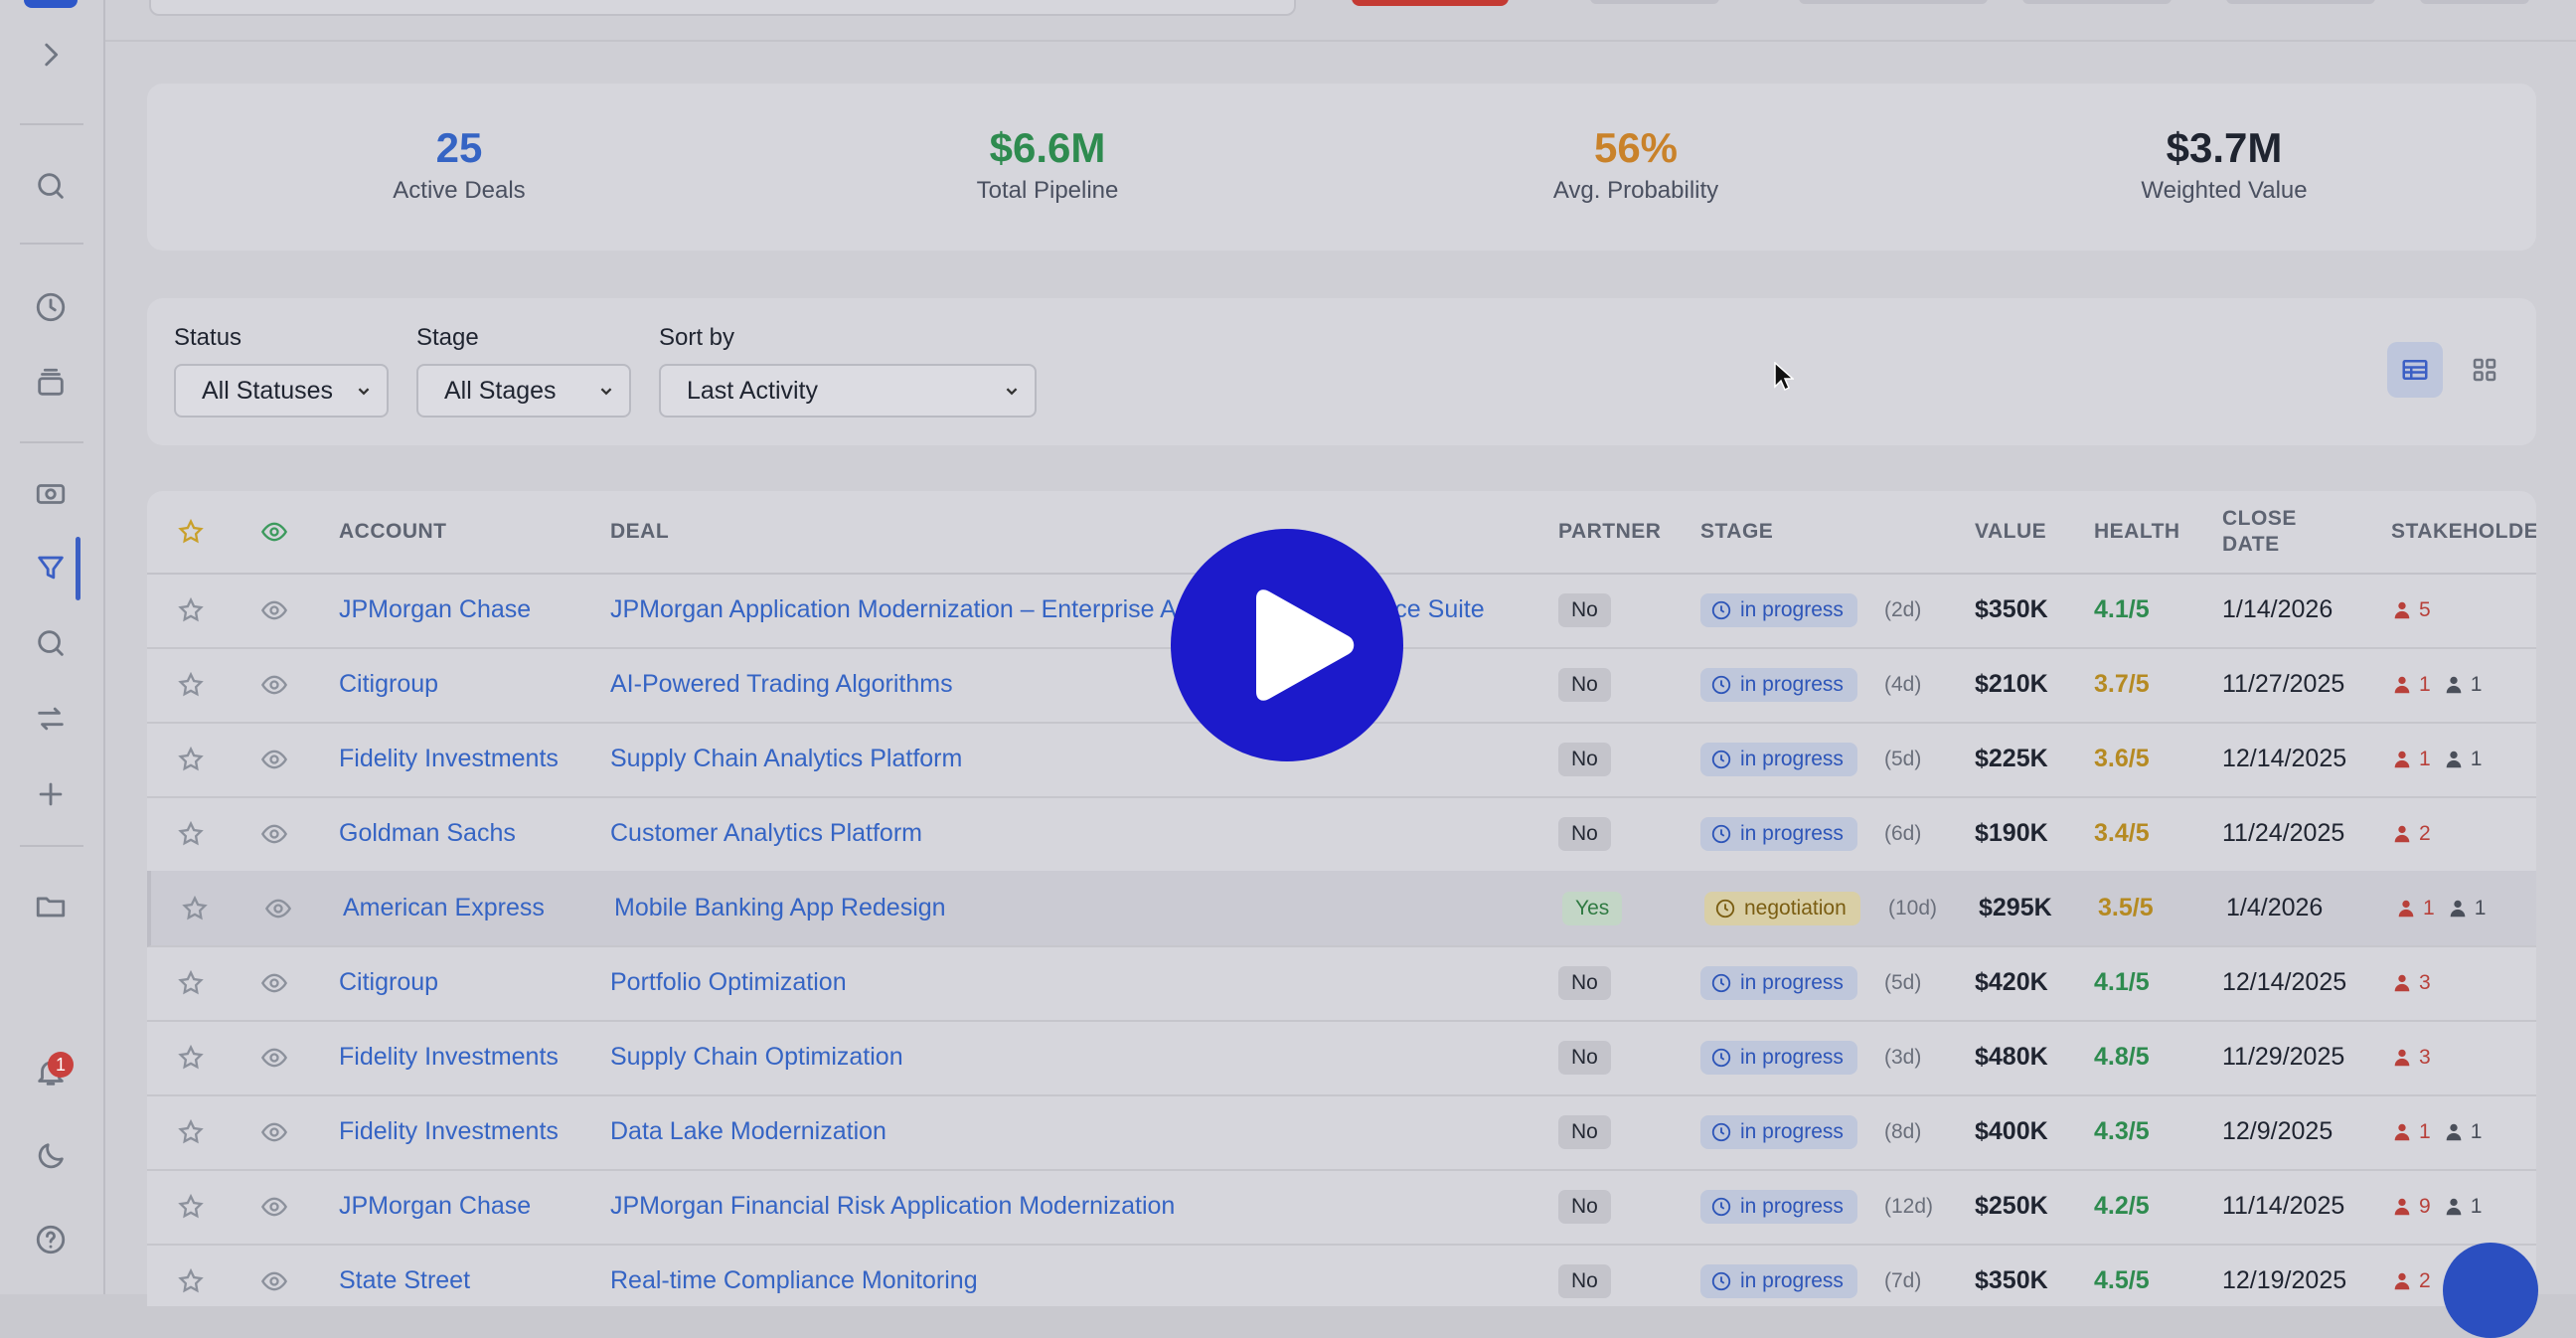 The width and height of the screenshot is (2576, 1338). What do you see at coordinates (2259, 532) in the screenshot?
I see `header-close-date: CLOSE DATE` at bounding box center [2259, 532].